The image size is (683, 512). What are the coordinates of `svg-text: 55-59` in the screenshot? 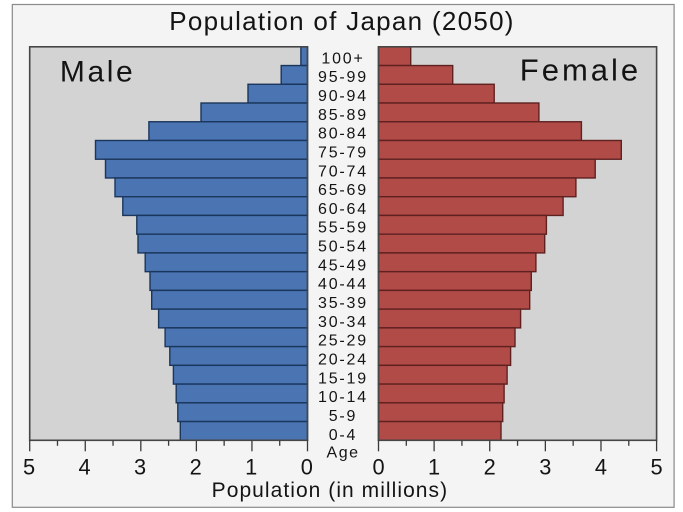 It's located at (343, 228).